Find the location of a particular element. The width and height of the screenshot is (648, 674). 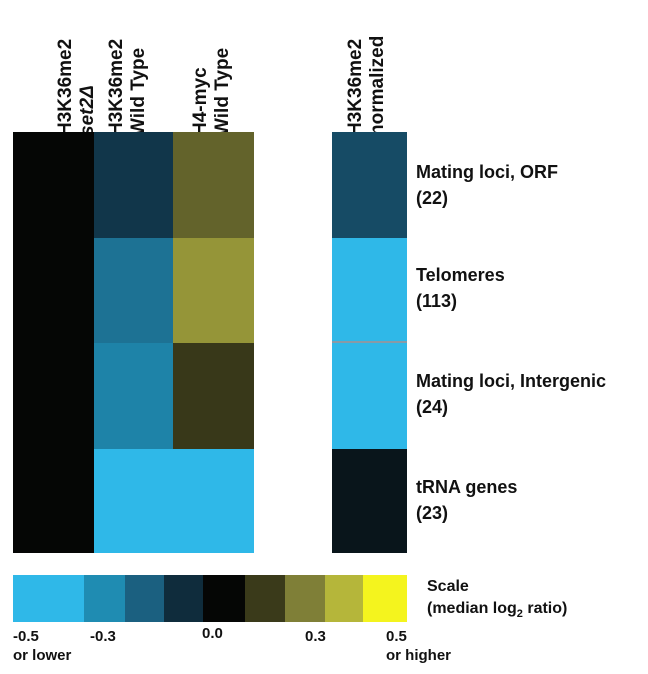

row-label-mating-intergenic: Mating loci, Intergenic (24) is located at coordinates (511, 394).